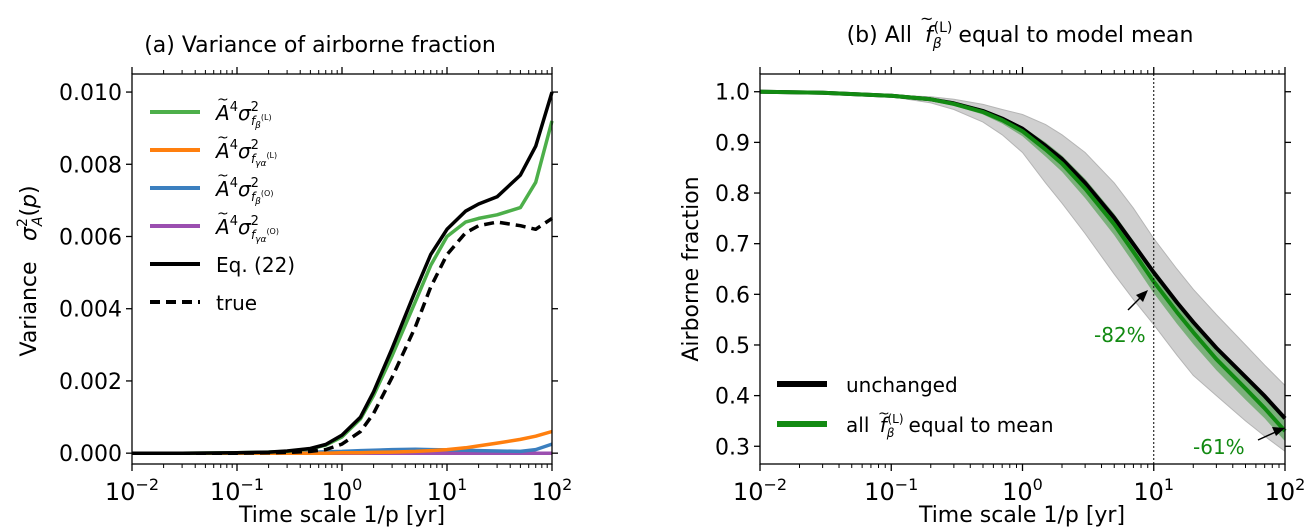  I want to click on a-ytick-label: 0.008, so click(90, 165).